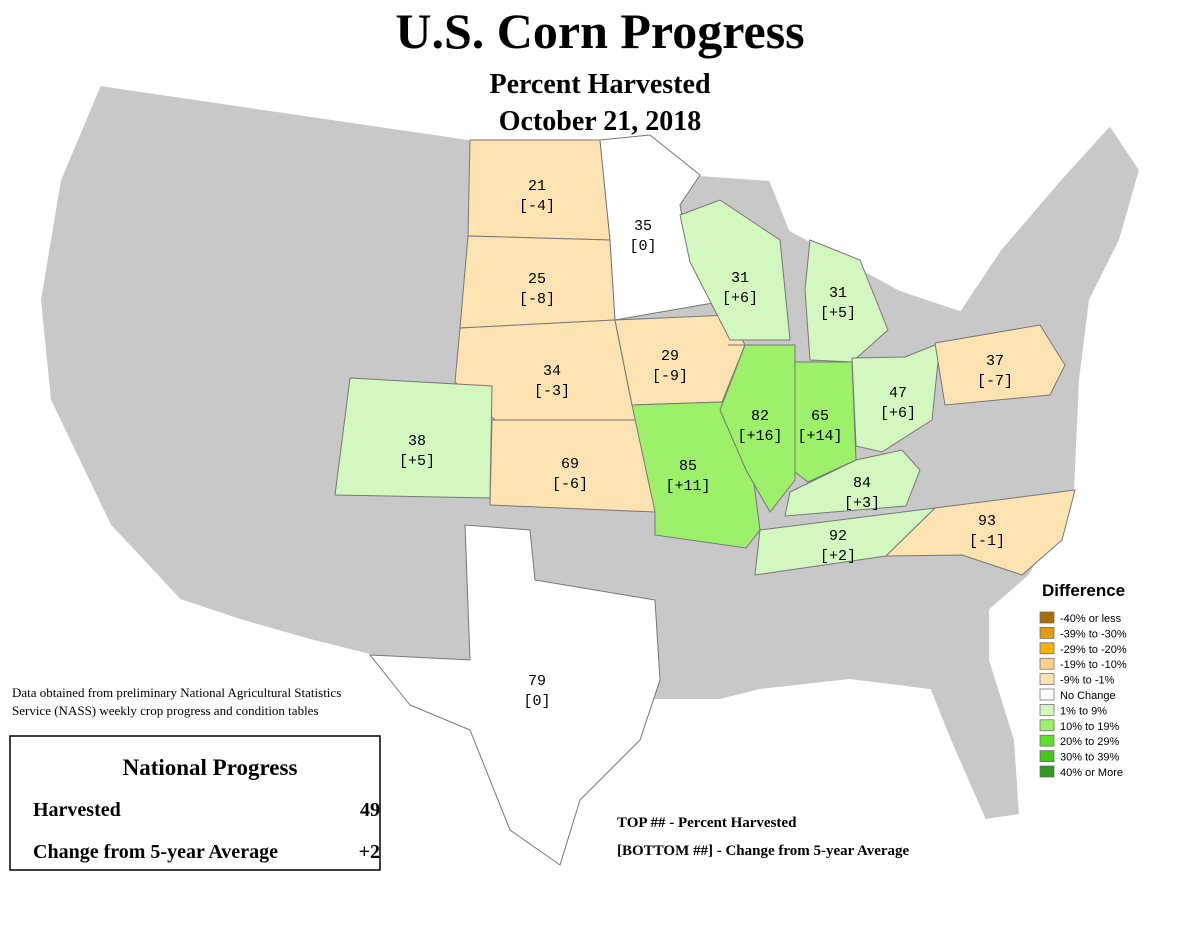 The image size is (1200, 927). Describe the element at coordinates (1090, 727) in the screenshot. I see `legend-label: 10% to 19%` at that location.